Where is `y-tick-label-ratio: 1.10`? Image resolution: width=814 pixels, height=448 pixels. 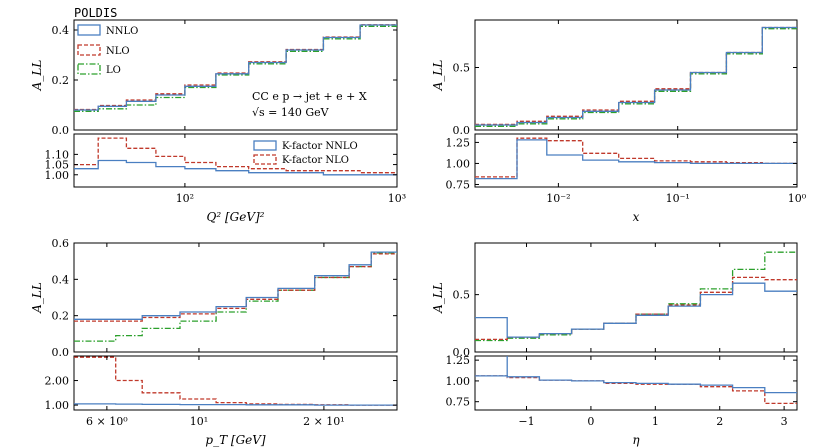 y-tick-label-ratio: 1.10 is located at coordinates (57, 154).